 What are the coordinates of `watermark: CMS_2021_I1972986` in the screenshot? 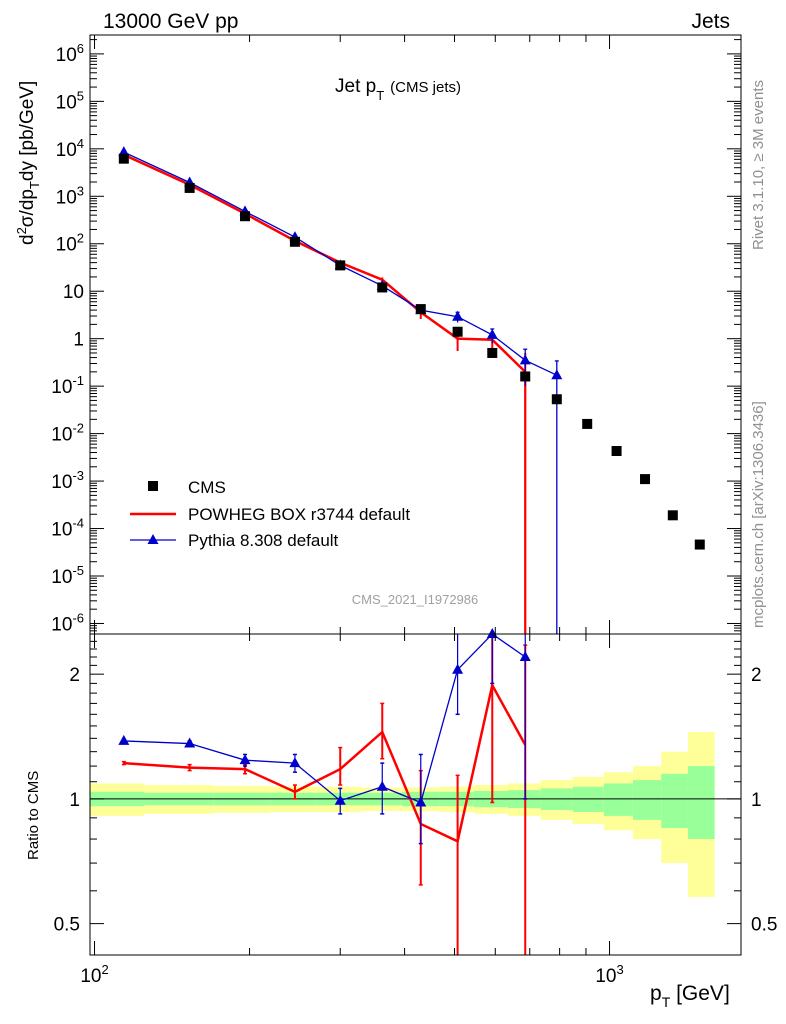 It's located at (415, 599).